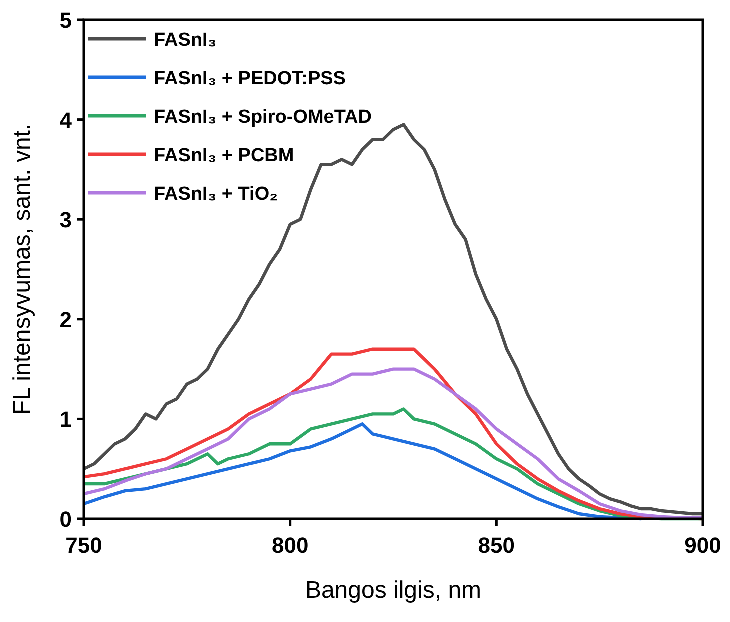 The height and width of the screenshot is (622, 730). What do you see at coordinates (703, 545) in the screenshot?
I see `x-tick-label: 900` at bounding box center [703, 545].